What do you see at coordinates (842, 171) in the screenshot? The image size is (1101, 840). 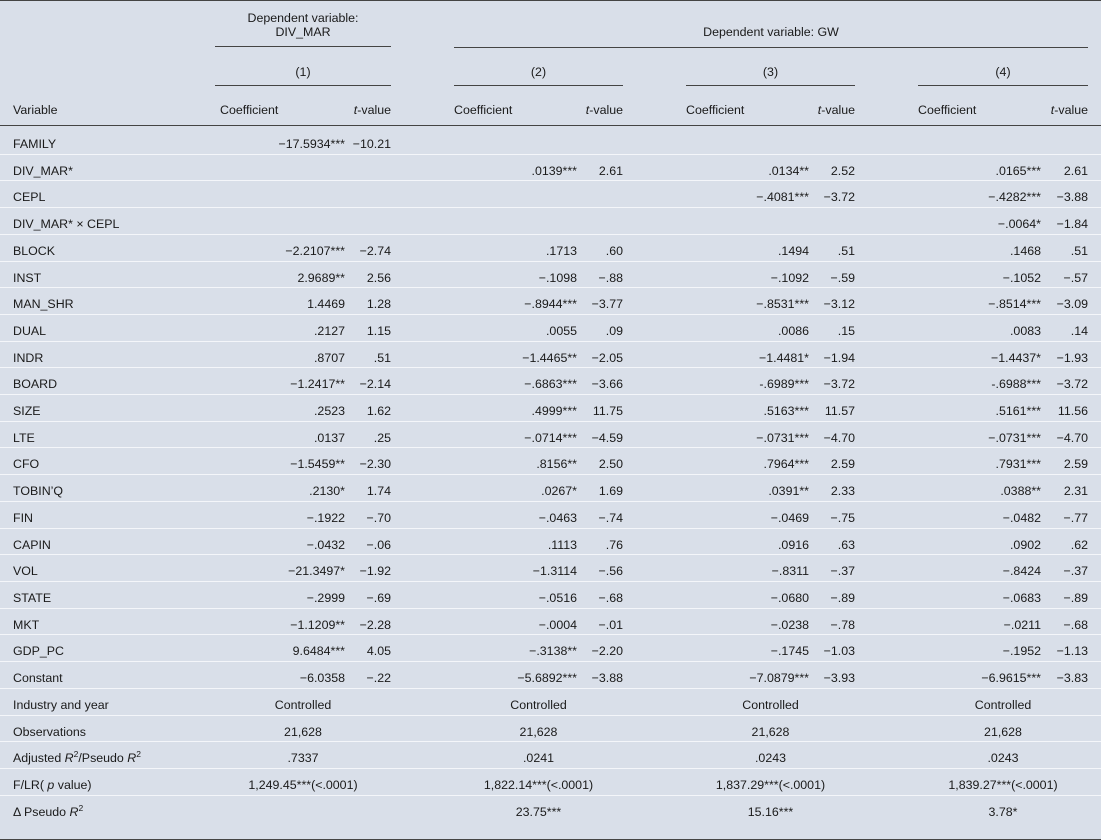 I see `t-value-cell-3: 2.52` at bounding box center [842, 171].